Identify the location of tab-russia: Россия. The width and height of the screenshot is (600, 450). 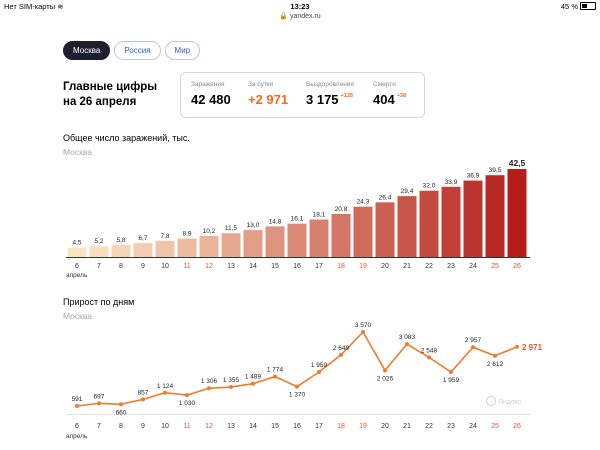
(137, 50).